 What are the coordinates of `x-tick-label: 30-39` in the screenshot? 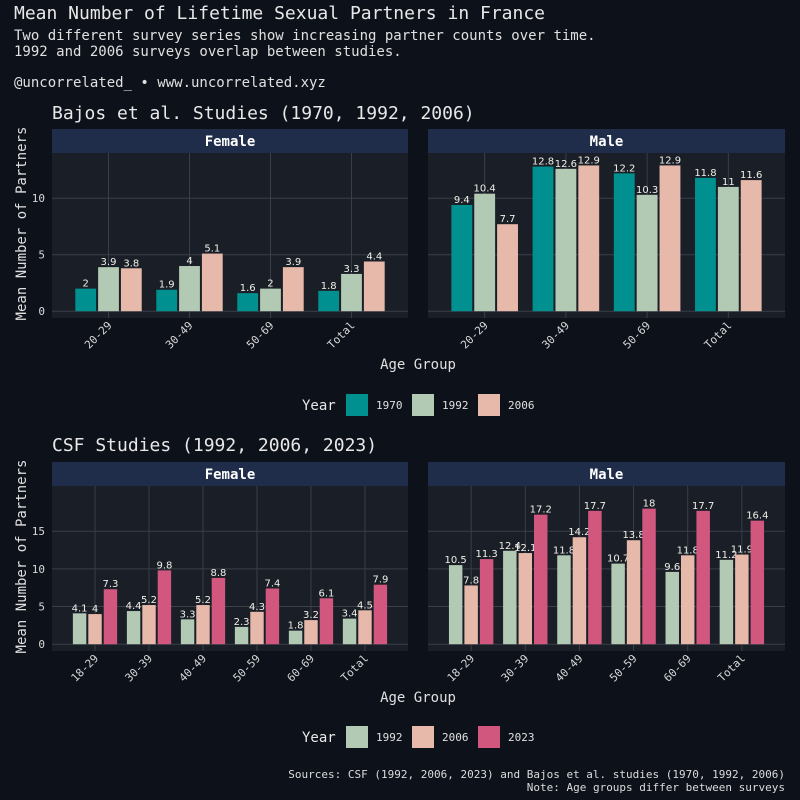 It's located at (515, 668).